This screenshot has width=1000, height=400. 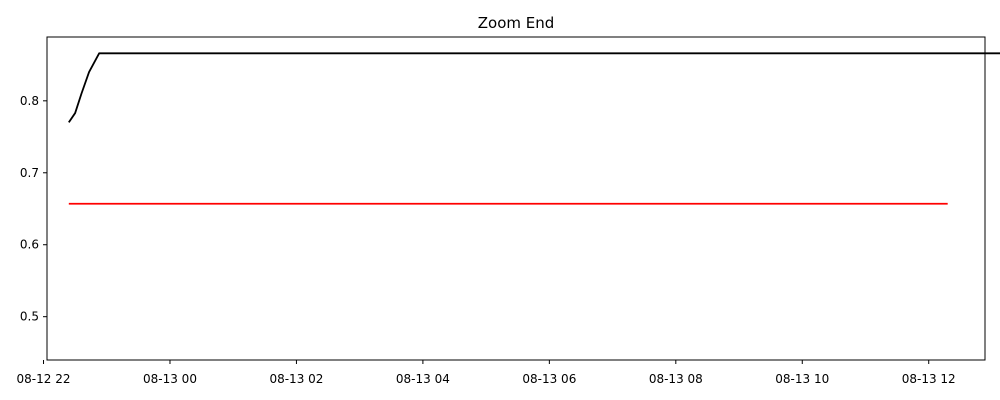 I want to click on x-tick-label: 08-13 00, so click(x=170, y=379).